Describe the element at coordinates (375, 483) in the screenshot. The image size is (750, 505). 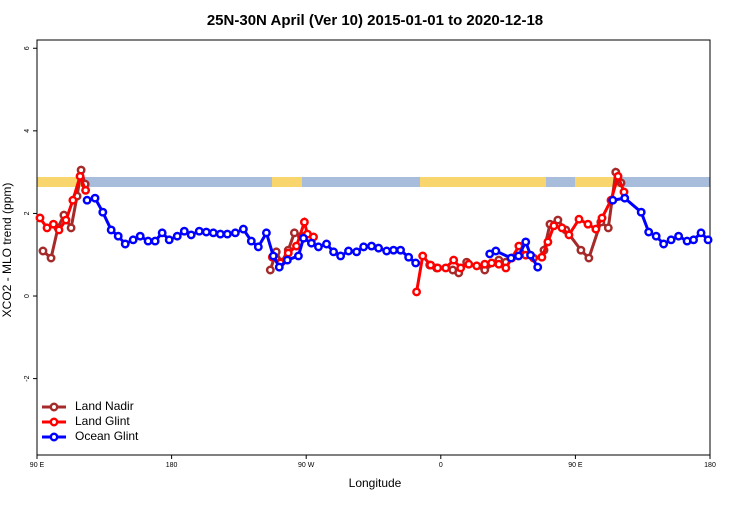
I see `x-axis-label: Longitude` at that location.